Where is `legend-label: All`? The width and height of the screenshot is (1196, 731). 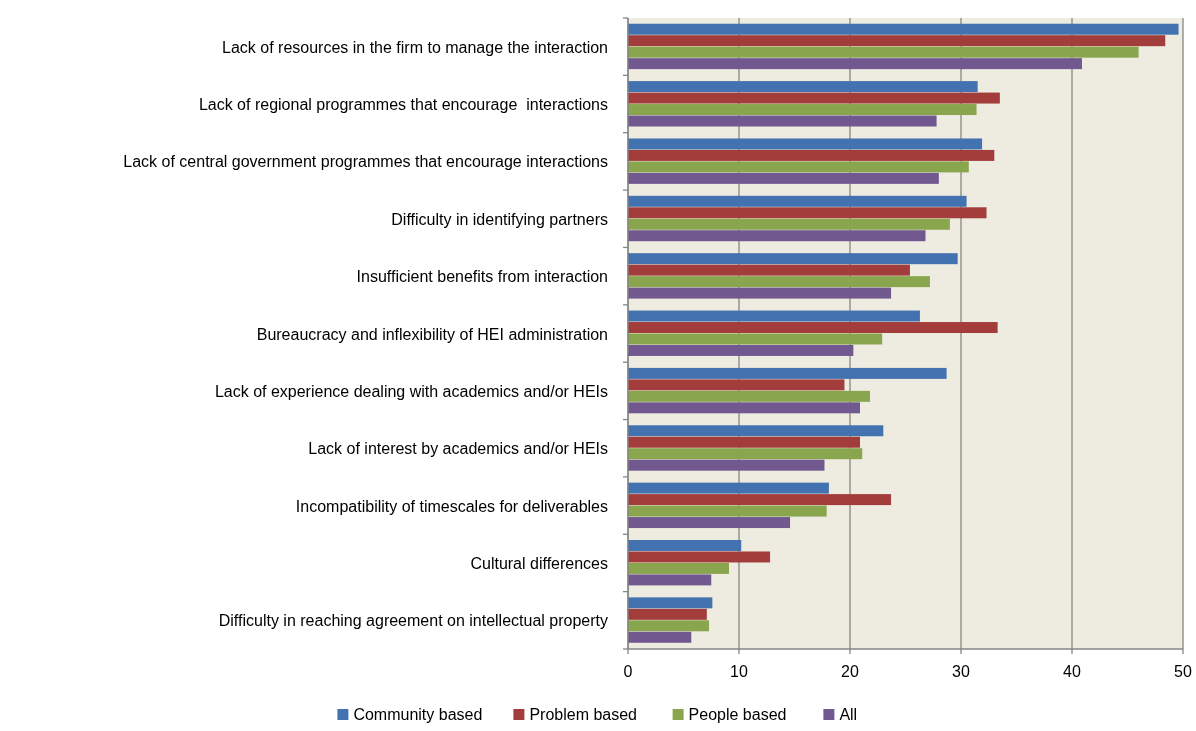 legend-label: All is located at coordinates (848, 714).